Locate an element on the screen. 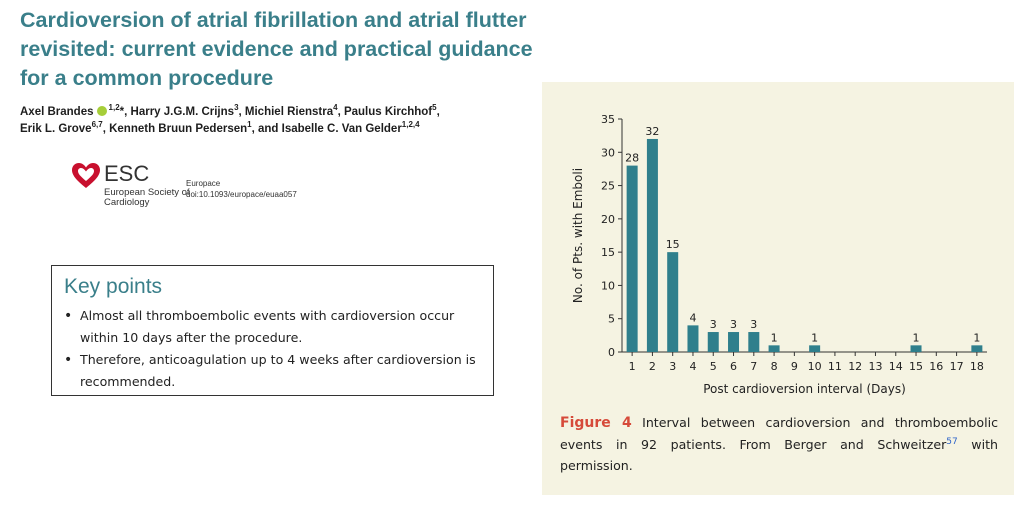 This screenshot has height=512, width=1024. x-tick-label: 1 is located at coordinates (632, 366).